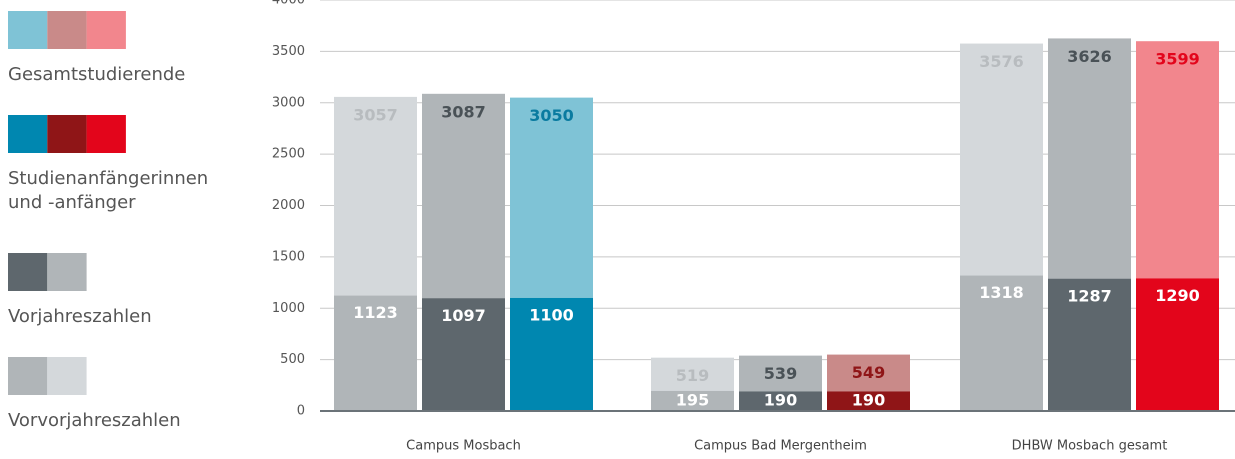 This screenshot has height=459, width=1235. I want to click on total-value-label: 3626, so click(1089, 56).